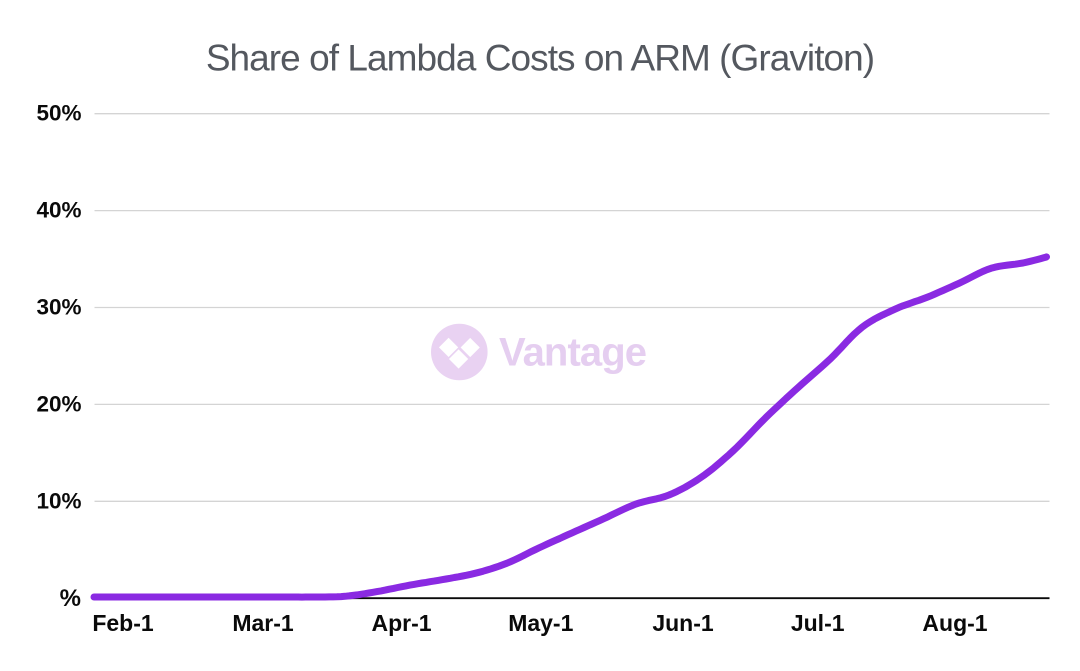  I want to click on svg-text: Jun-1, so click(683, 623).